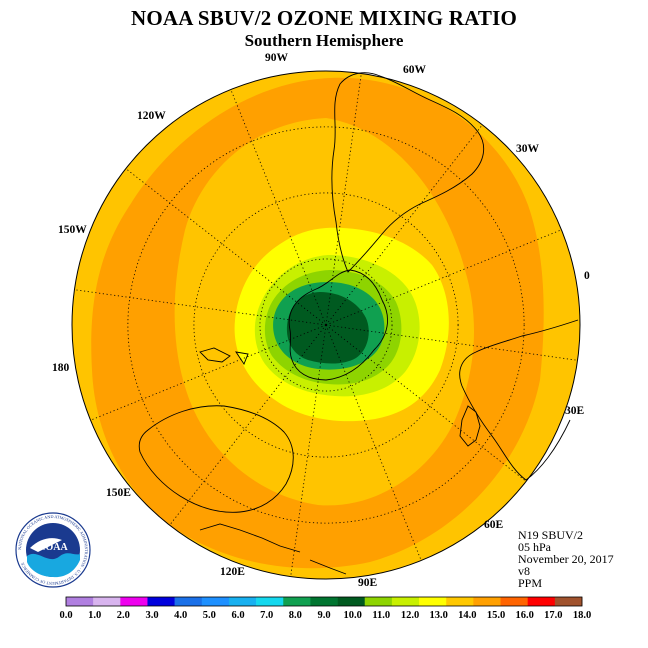 This screenshot has width=648, height=648. I want to click on lon-label-60w: 60W, so click(415, 70).